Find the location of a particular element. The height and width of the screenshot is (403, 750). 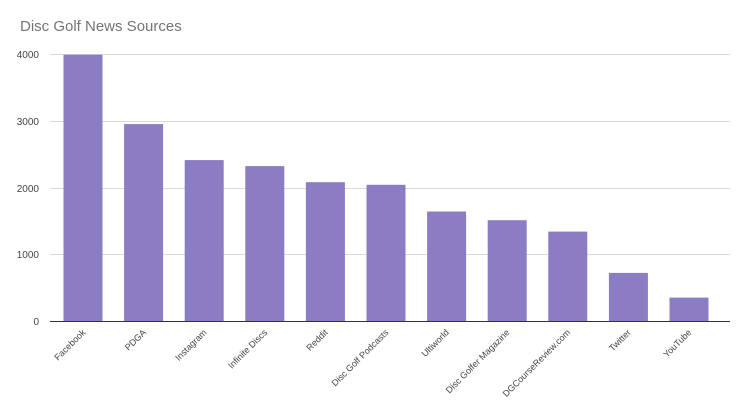

x-tick-label: Twitter is located at coordinates (620, 340).